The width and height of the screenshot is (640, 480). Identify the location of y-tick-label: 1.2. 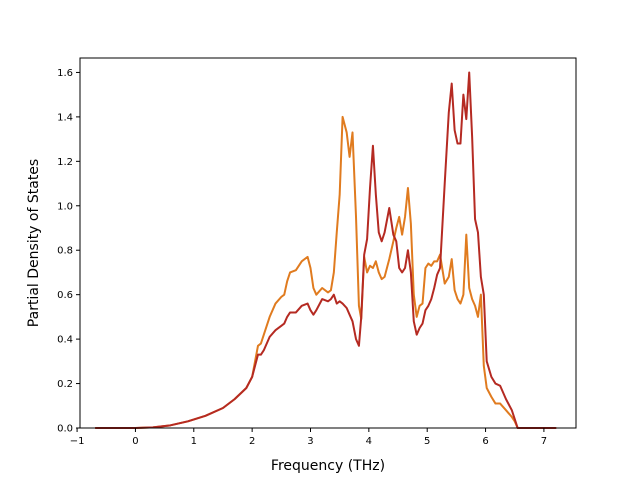
(65, 162).